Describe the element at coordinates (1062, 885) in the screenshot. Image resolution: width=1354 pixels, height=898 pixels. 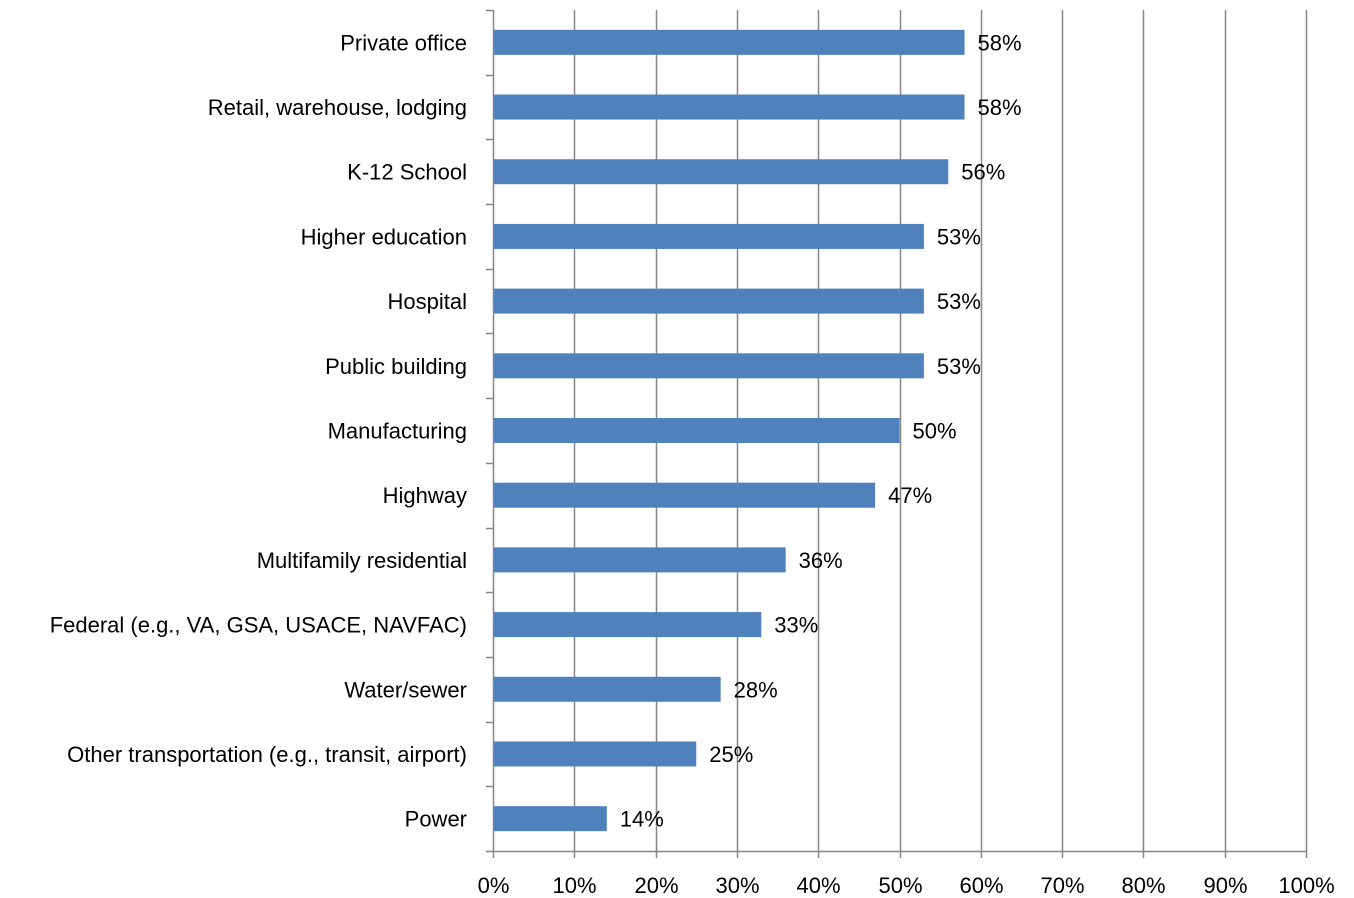
I see `x-tick-label: 70%` at that location.